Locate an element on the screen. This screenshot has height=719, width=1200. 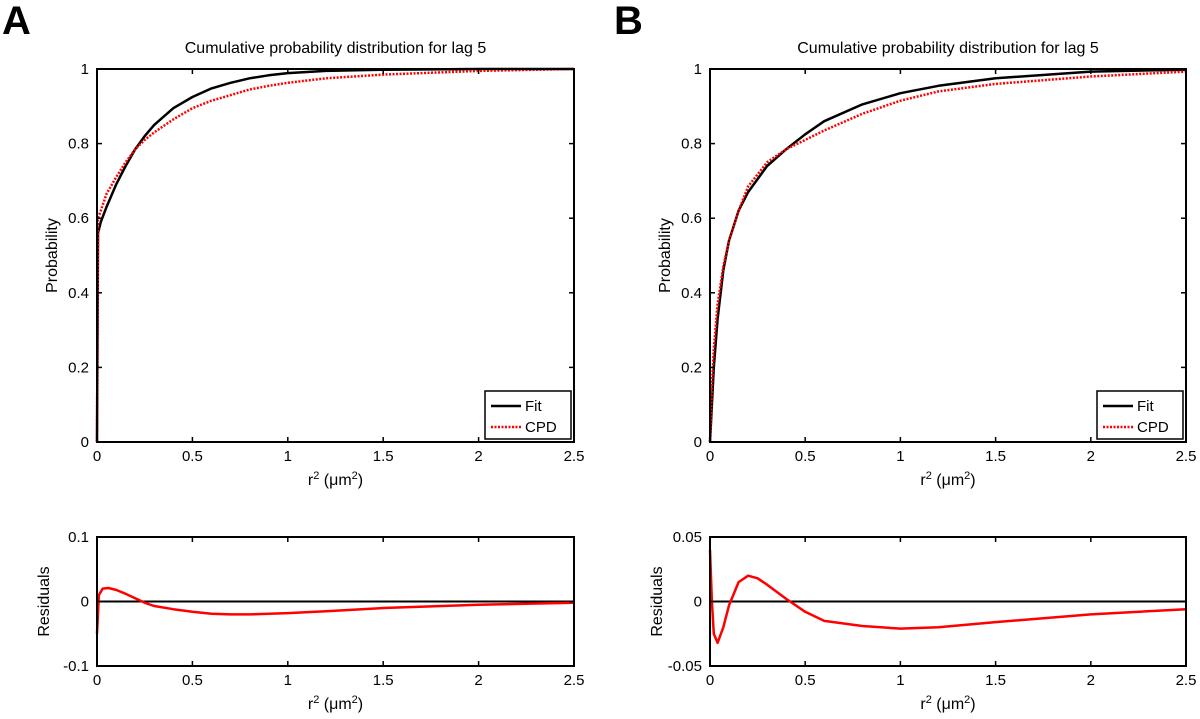
y-tick-label: -0.05 is located at coordinates (685, 666).